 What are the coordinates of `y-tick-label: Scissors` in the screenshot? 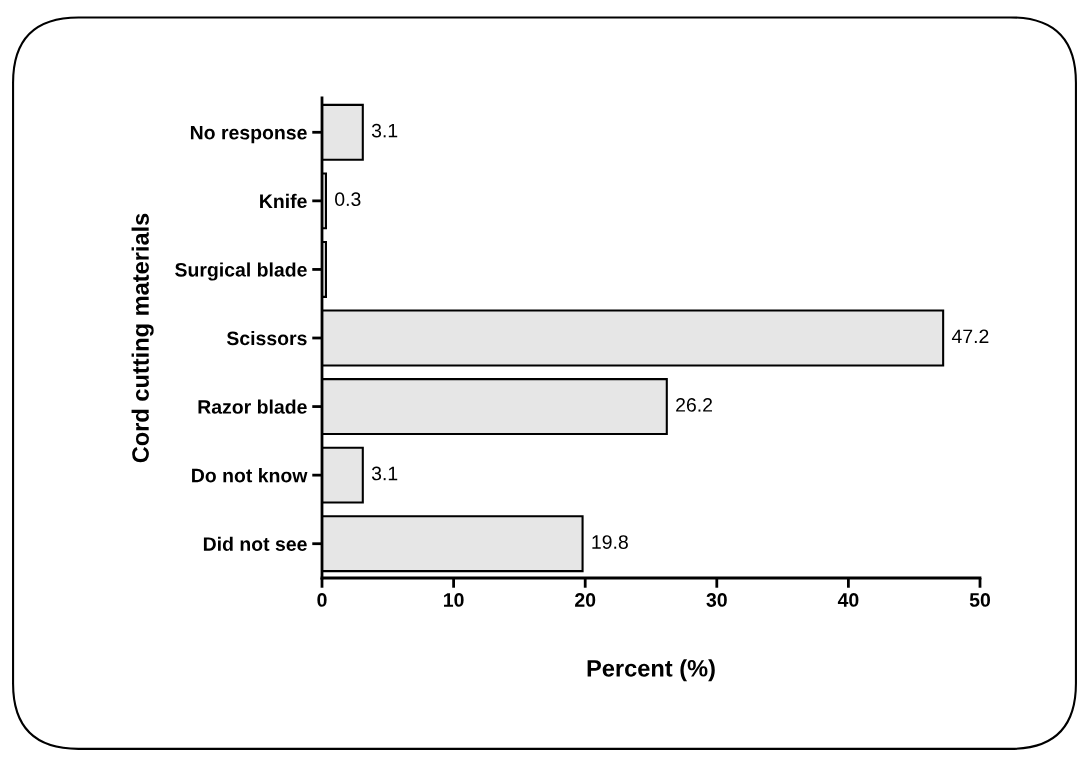 It's located at (266, 338).